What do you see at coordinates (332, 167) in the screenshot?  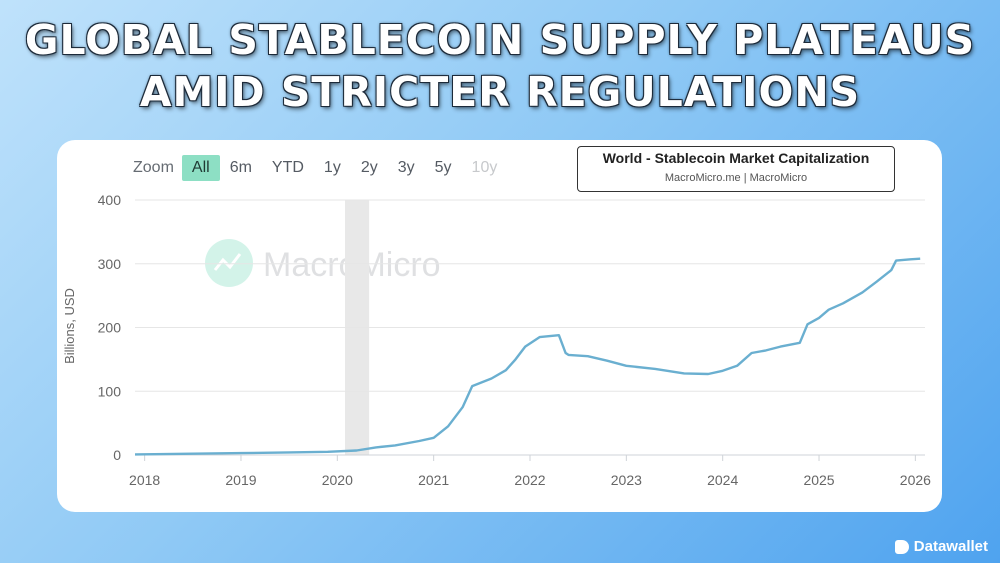 I see `zoom-button-1y: 1y` at bounding box center [332, 167].